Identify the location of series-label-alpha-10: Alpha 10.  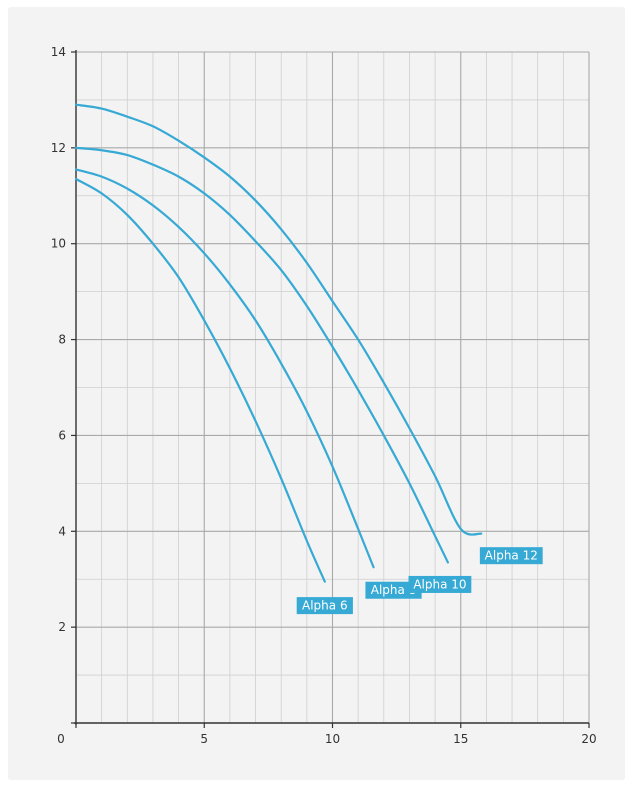
(440, 584).